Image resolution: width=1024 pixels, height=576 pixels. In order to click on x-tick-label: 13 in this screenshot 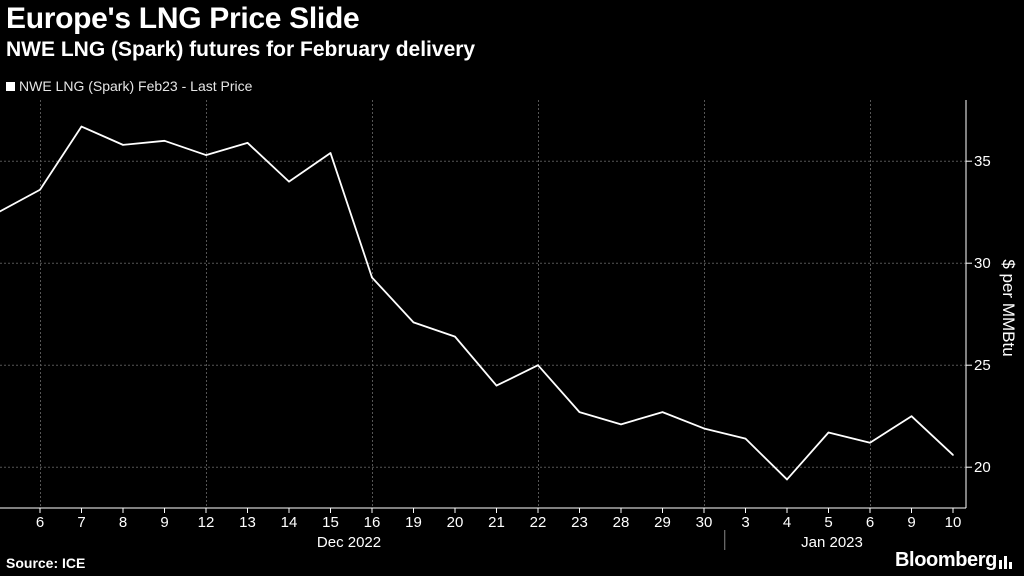, I will do `click(247, 522)`.